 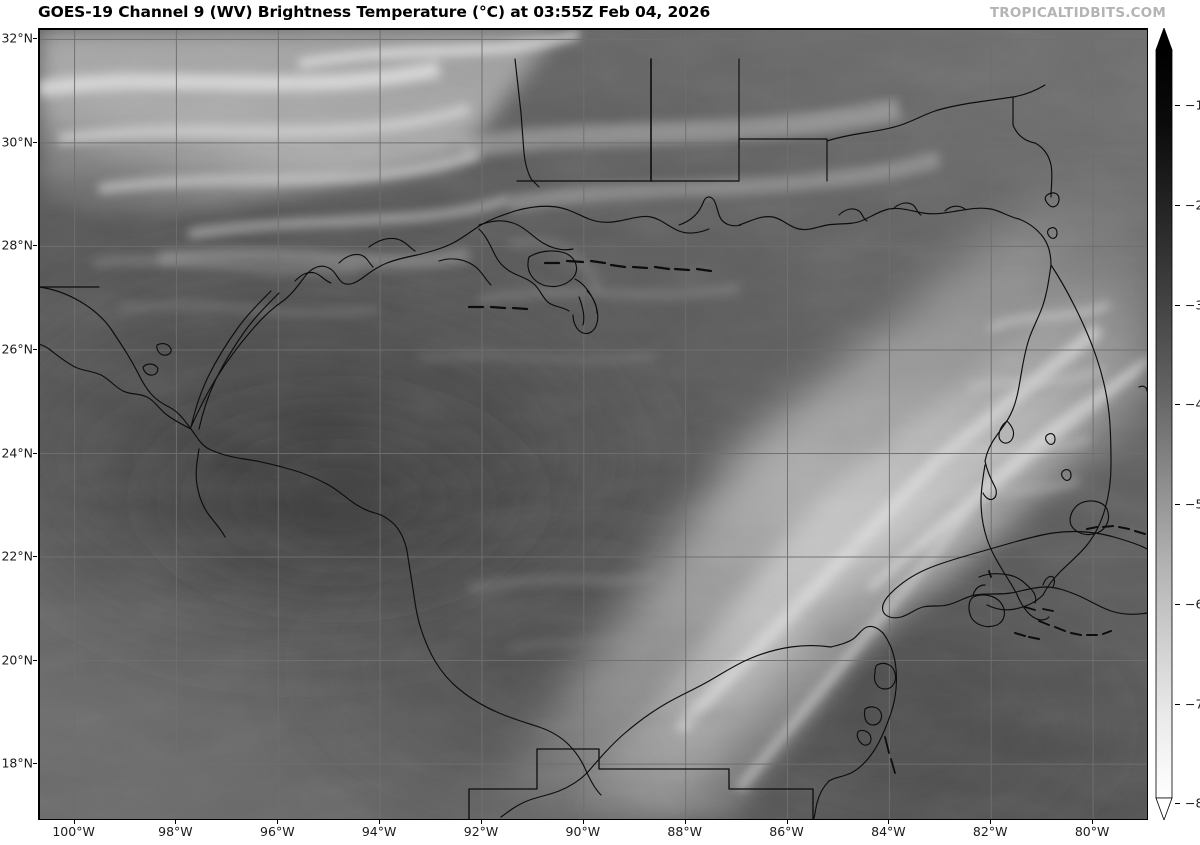 What do you see at coordinates (583, 831) in the screenshot?
I see `x-tick-label: 90°W` at bounding box center [583, 831].